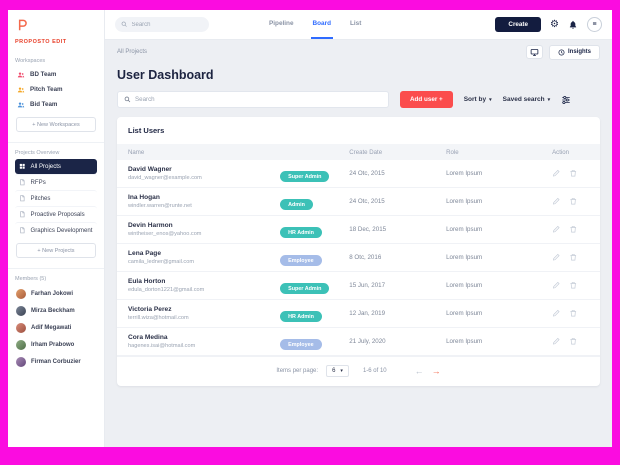  I want to click on breadcrumb: All Projects, so click(132, 52).